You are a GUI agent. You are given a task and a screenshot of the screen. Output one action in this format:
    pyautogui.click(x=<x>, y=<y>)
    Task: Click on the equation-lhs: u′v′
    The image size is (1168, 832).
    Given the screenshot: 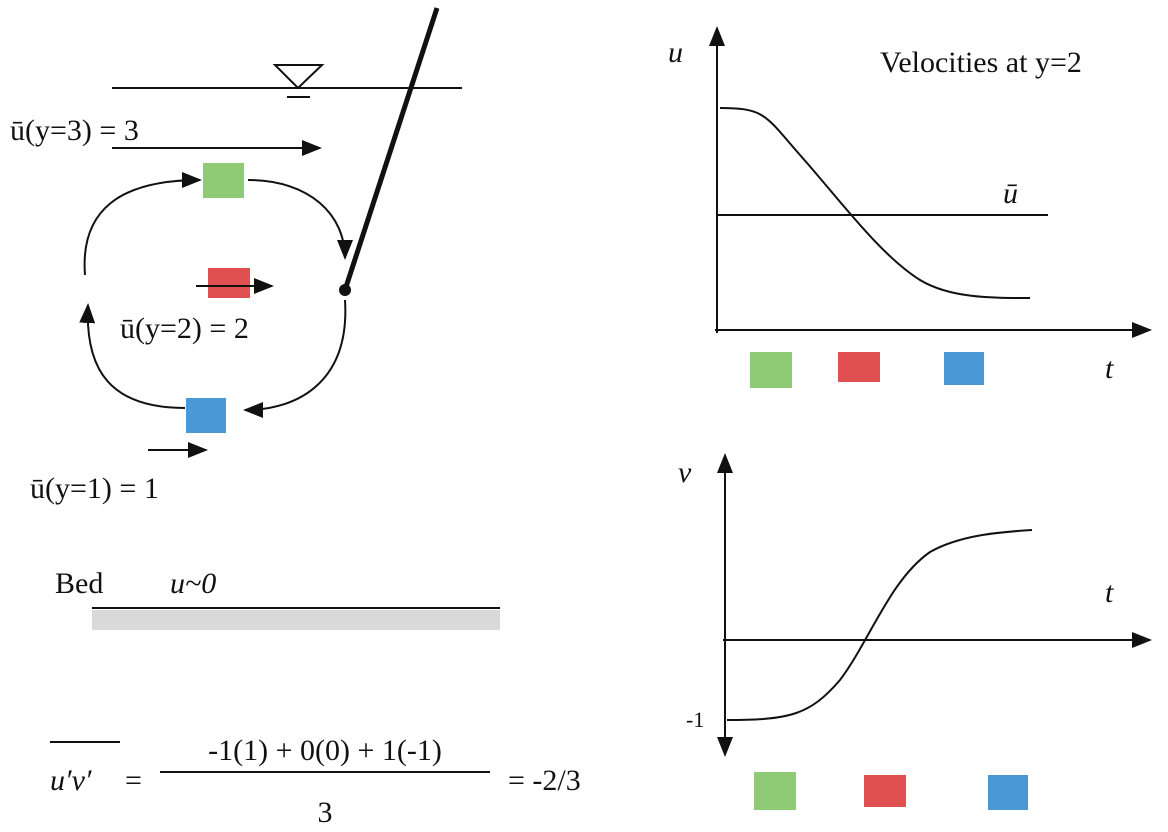 What is the action you would take?
    pyautogui.click(x=71, y=780)
    